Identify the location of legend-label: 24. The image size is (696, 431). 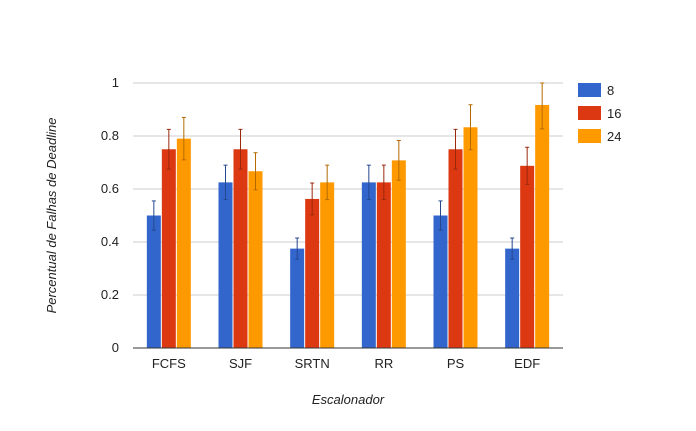
(614, 136).